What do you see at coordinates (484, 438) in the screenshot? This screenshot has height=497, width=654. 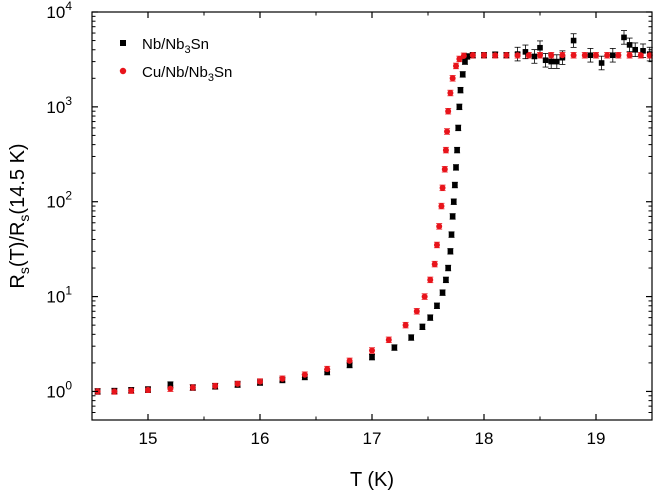 I see `x-tick-label: 18` at bounding box center [484, 438].